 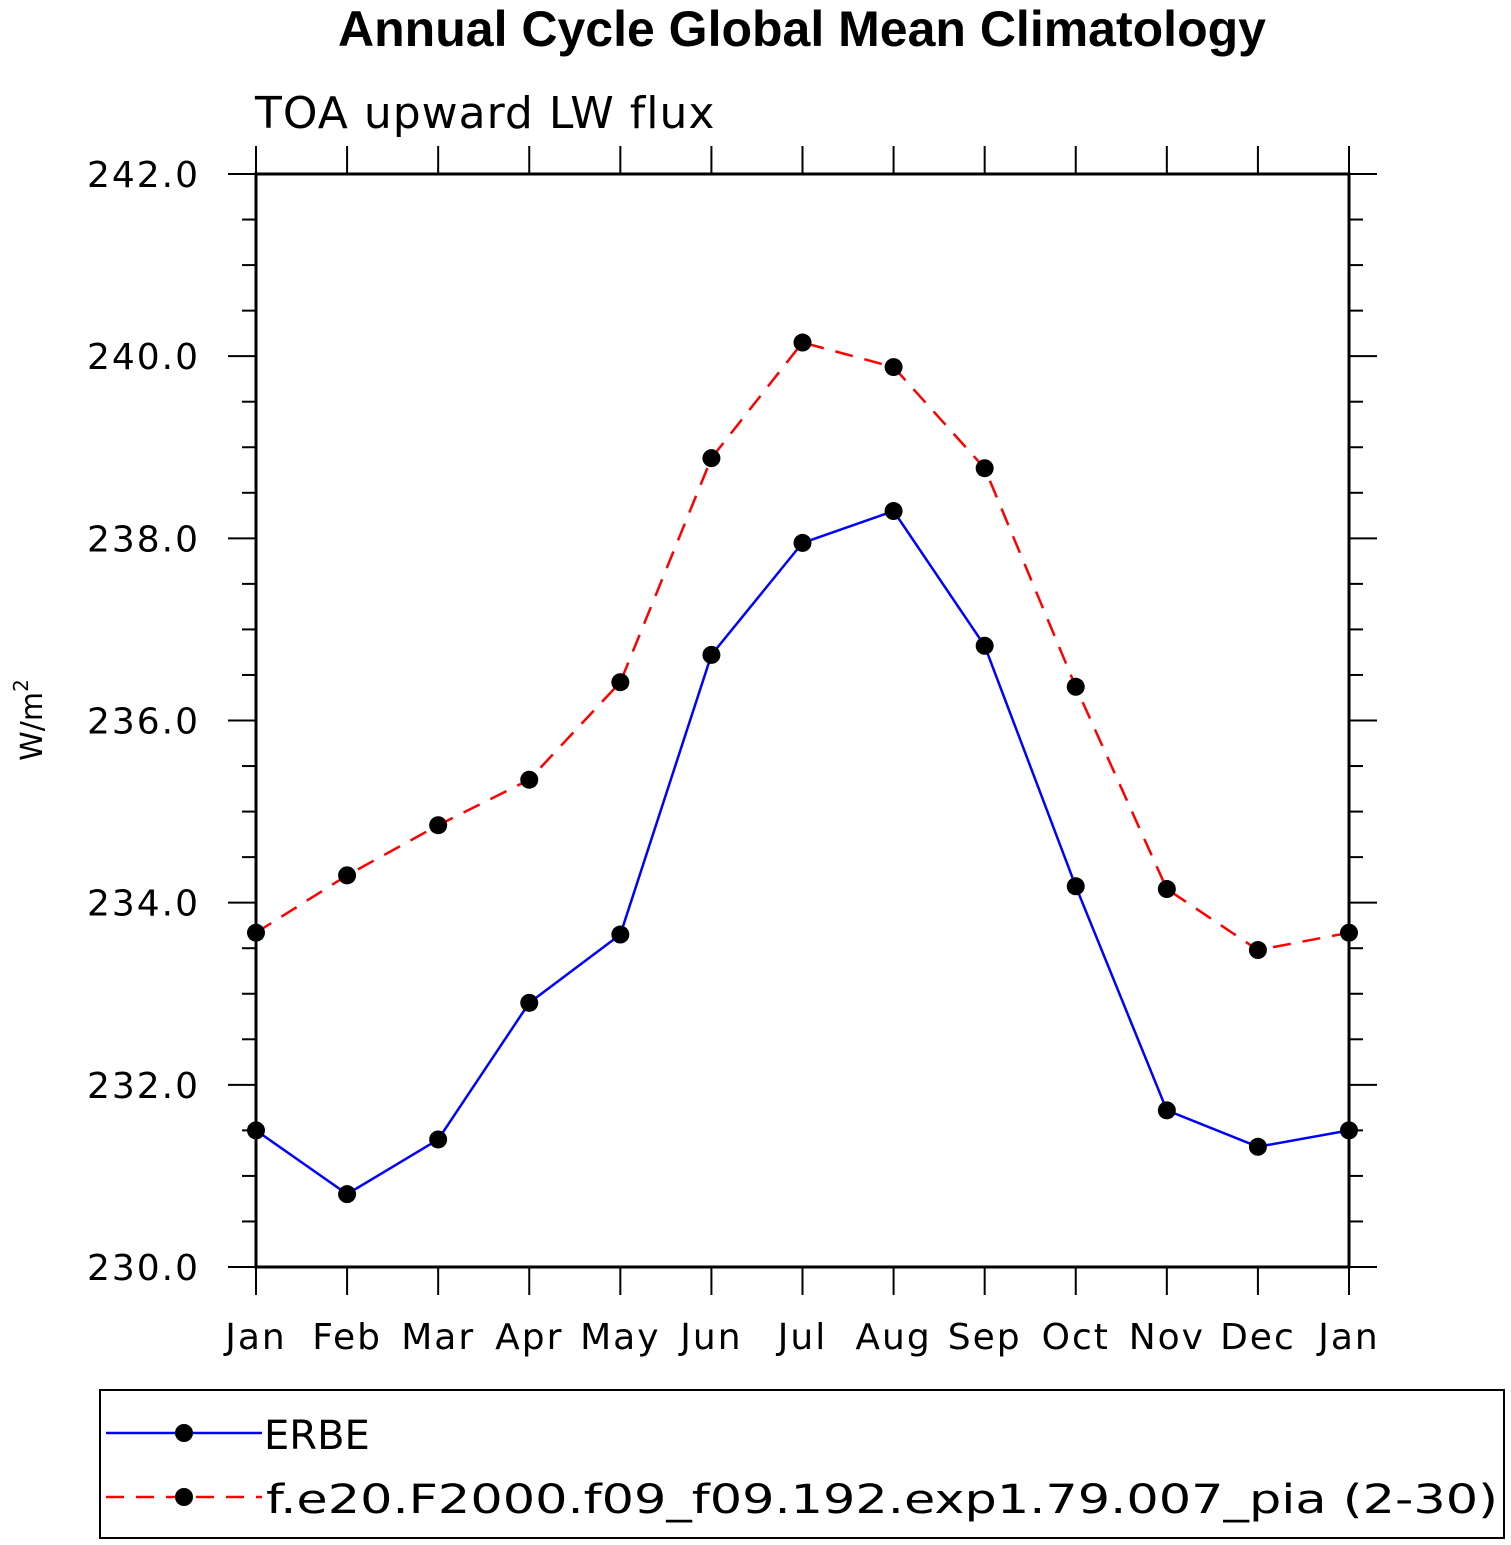 I want to click on x-tick-label: Mar, so click(x=438, y=1337).